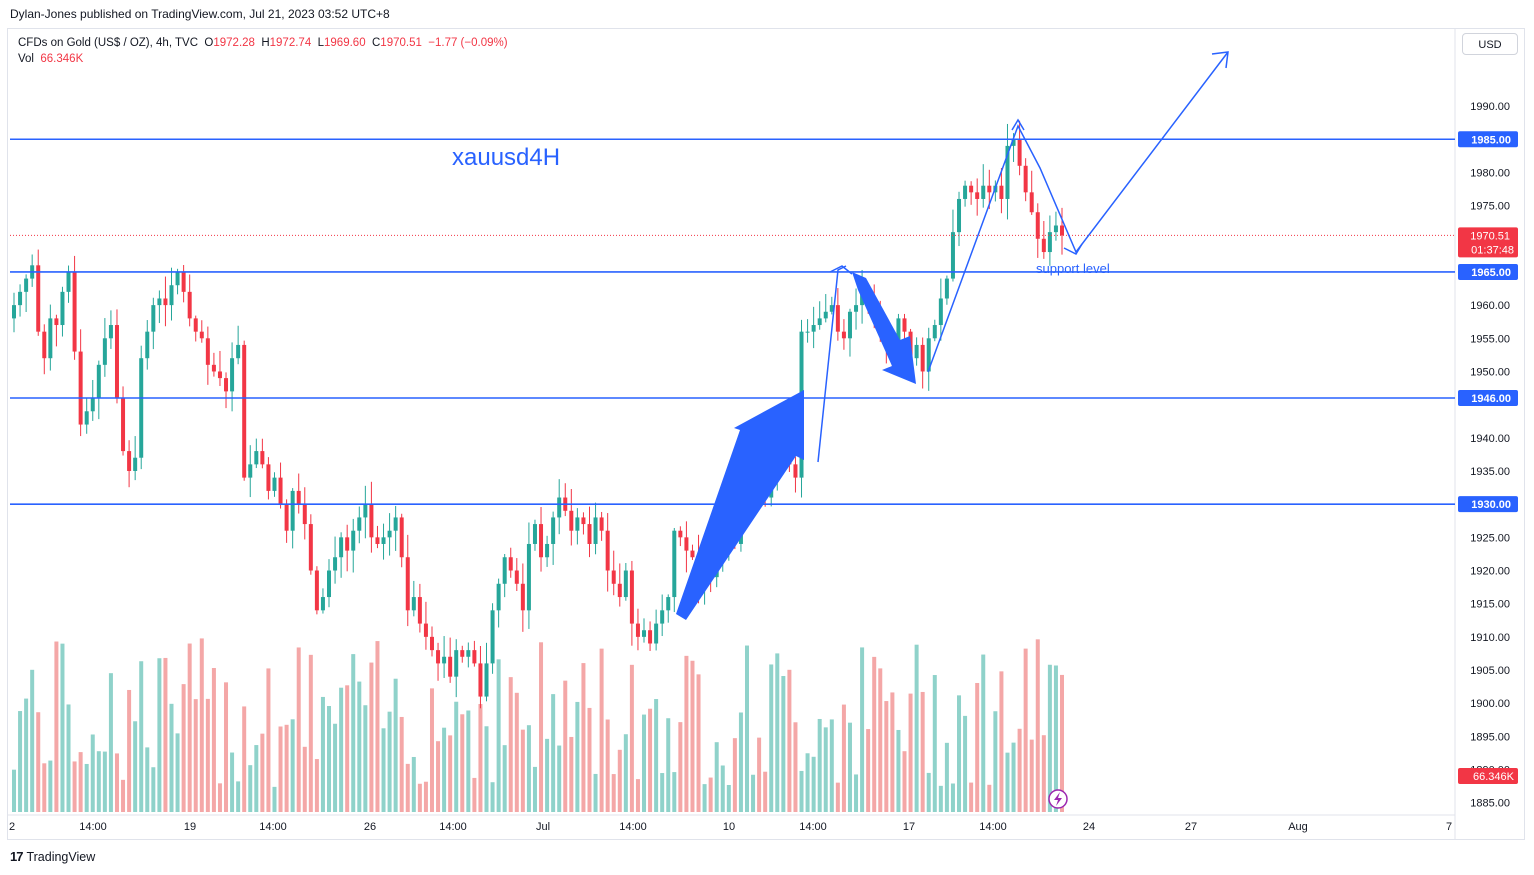  I want to click on x-tick-label: 7, so click(1449, 827).